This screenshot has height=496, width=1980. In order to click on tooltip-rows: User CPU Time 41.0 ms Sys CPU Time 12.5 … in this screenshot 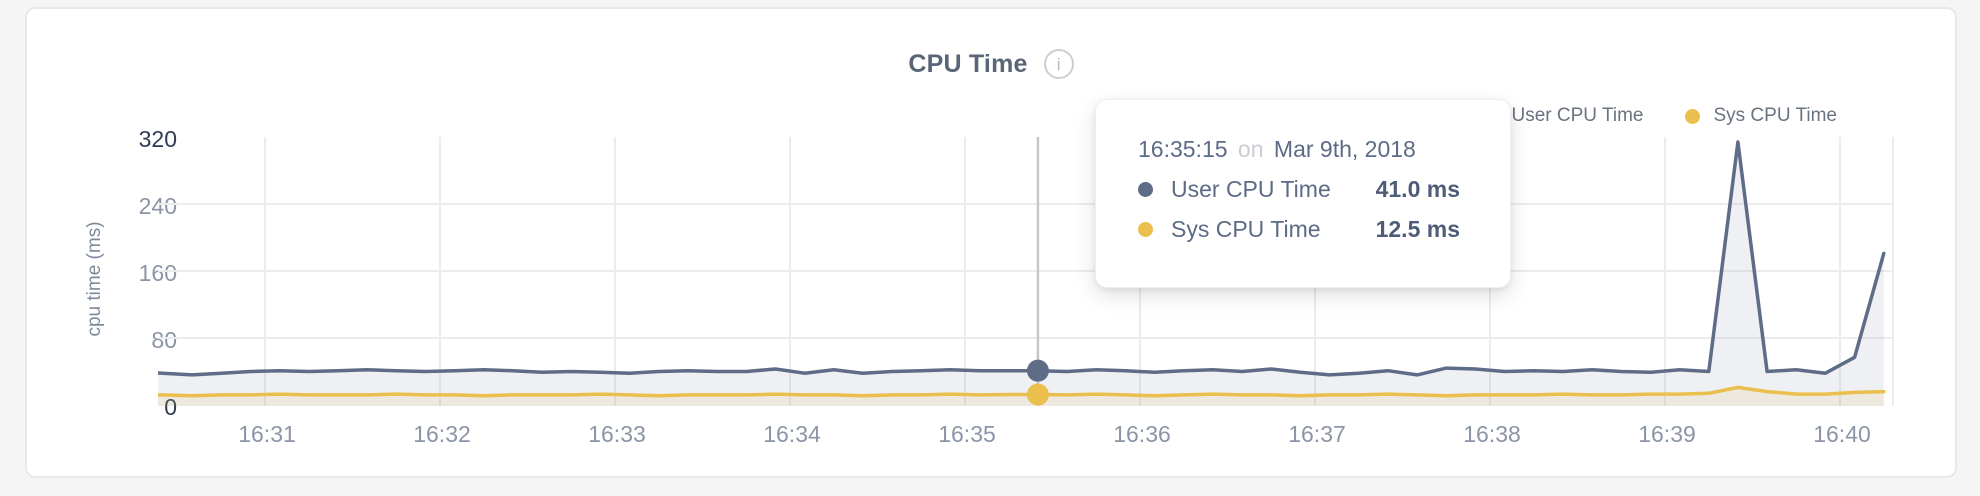, I will do `click(1299, 209)`.